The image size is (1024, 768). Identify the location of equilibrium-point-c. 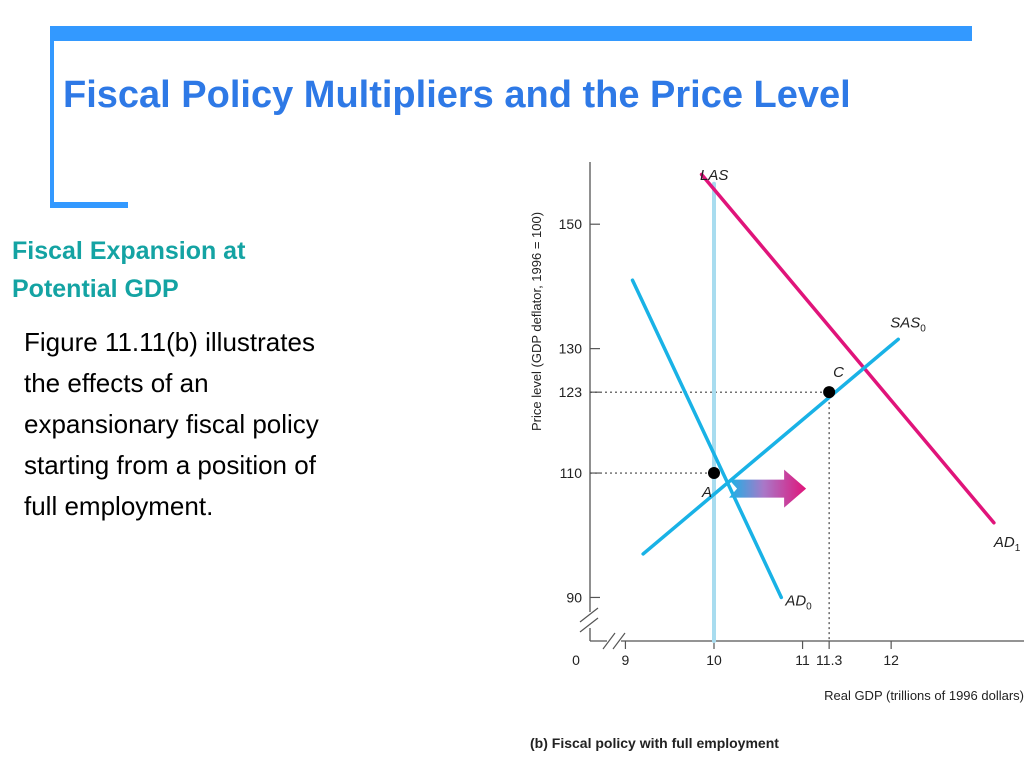
(829, 392).